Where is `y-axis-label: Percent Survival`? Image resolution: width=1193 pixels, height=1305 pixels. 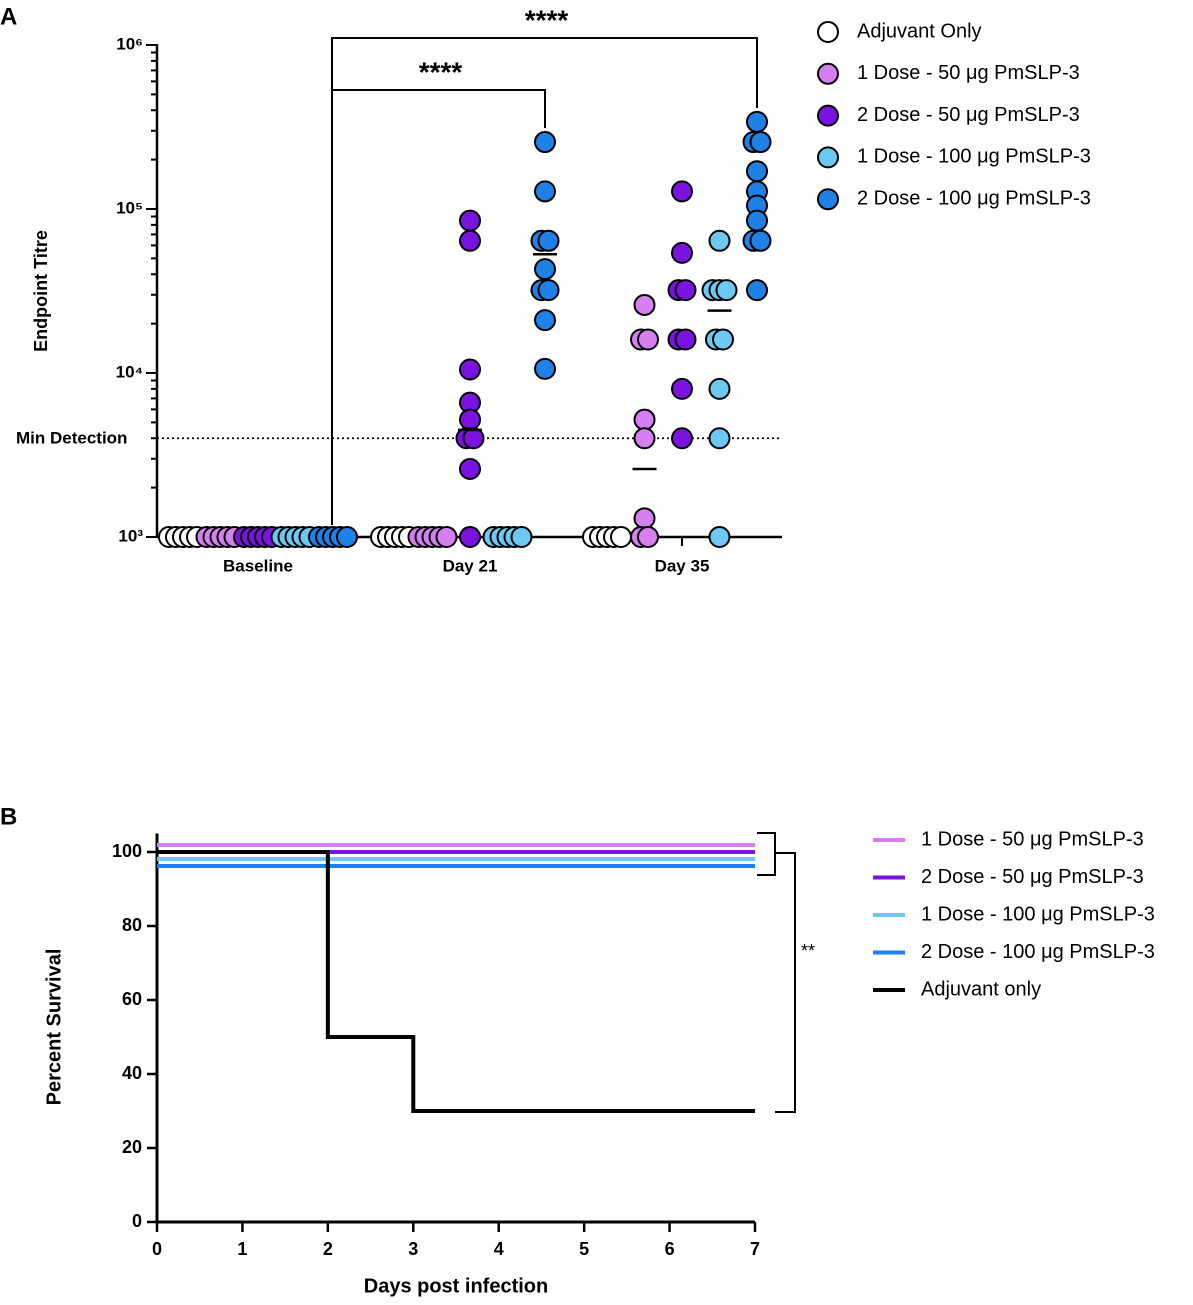
y-axis-label: Percent Survival is located at coordinates (54, 1027).